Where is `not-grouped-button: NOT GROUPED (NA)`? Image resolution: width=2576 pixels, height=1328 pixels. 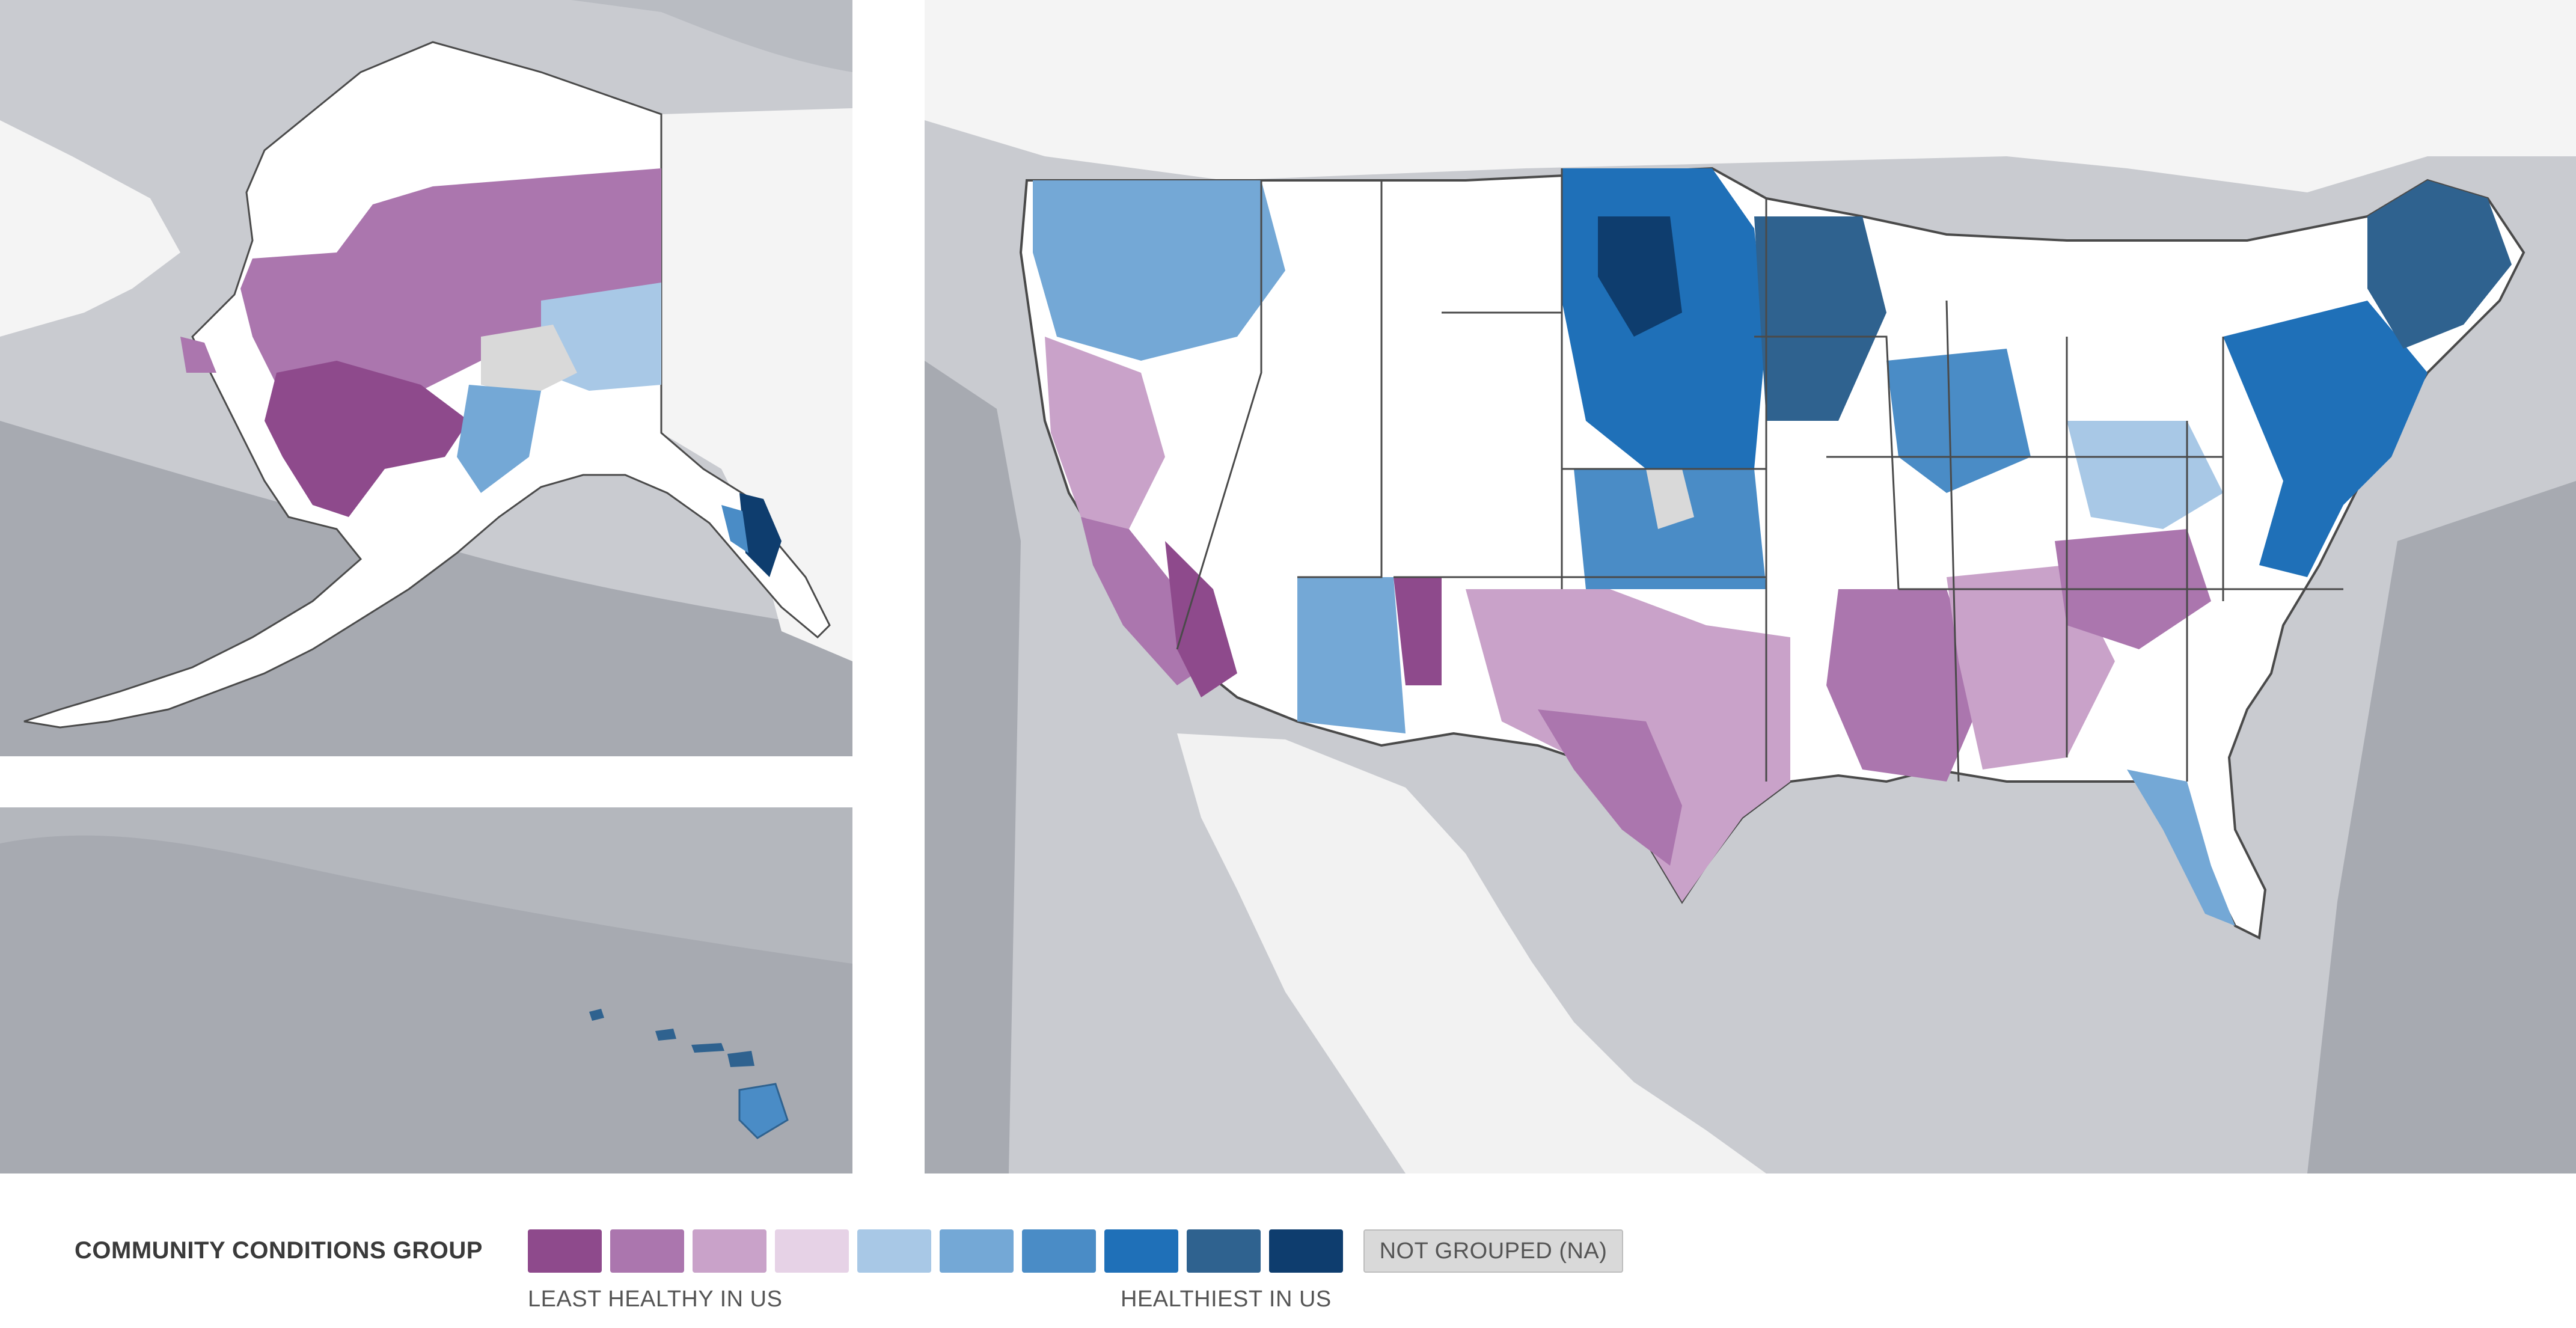
not-grouped-button: NOT GROUPED (NA) is located at coordinates (1493, 1251).